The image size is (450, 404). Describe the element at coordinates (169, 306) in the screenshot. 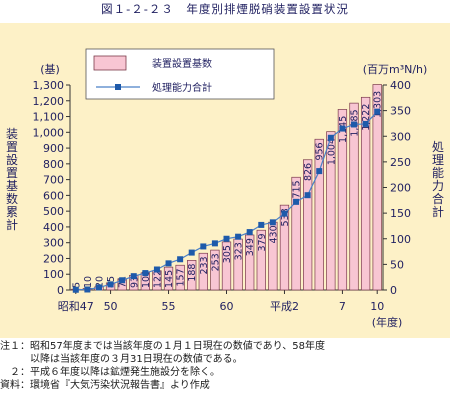

I see `x-tick-label: 55` at that location.